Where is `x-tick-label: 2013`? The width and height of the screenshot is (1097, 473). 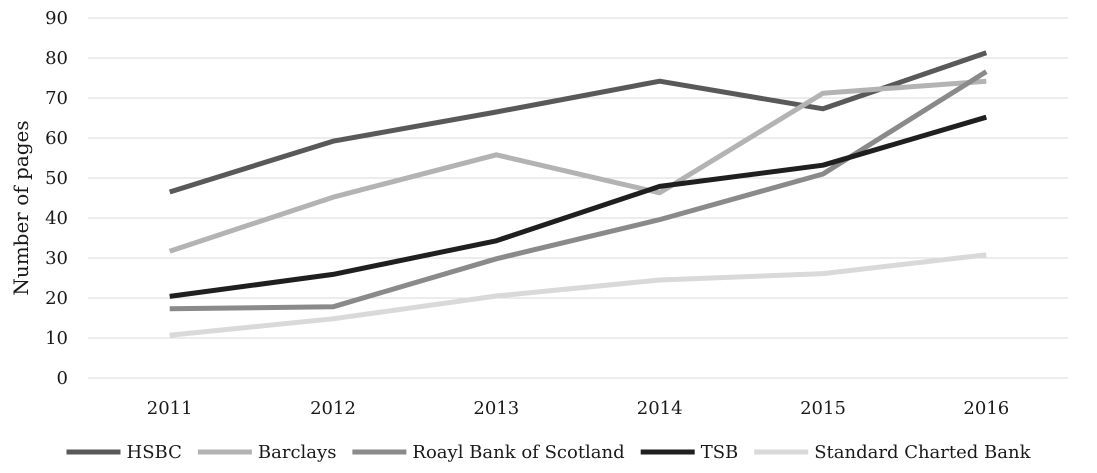 x-tick-label: 2013 is located at coordinates (496, 408).